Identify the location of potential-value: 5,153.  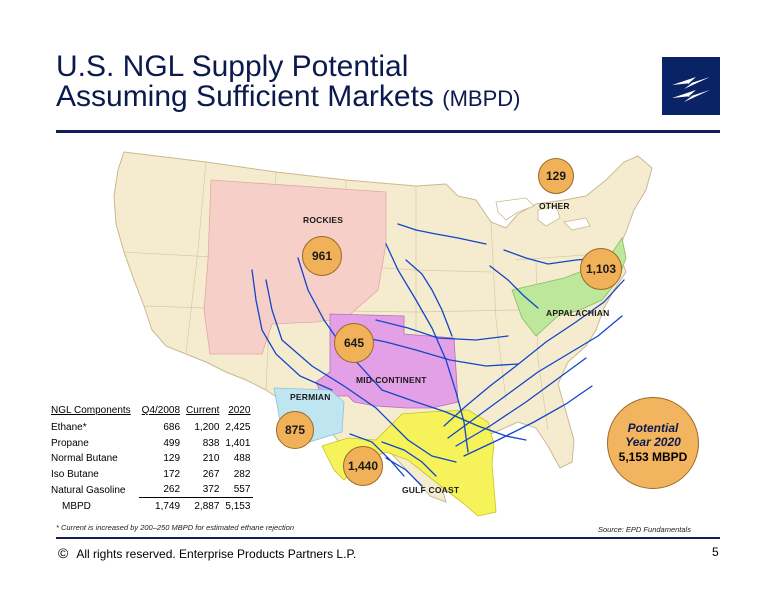
(633, 457).